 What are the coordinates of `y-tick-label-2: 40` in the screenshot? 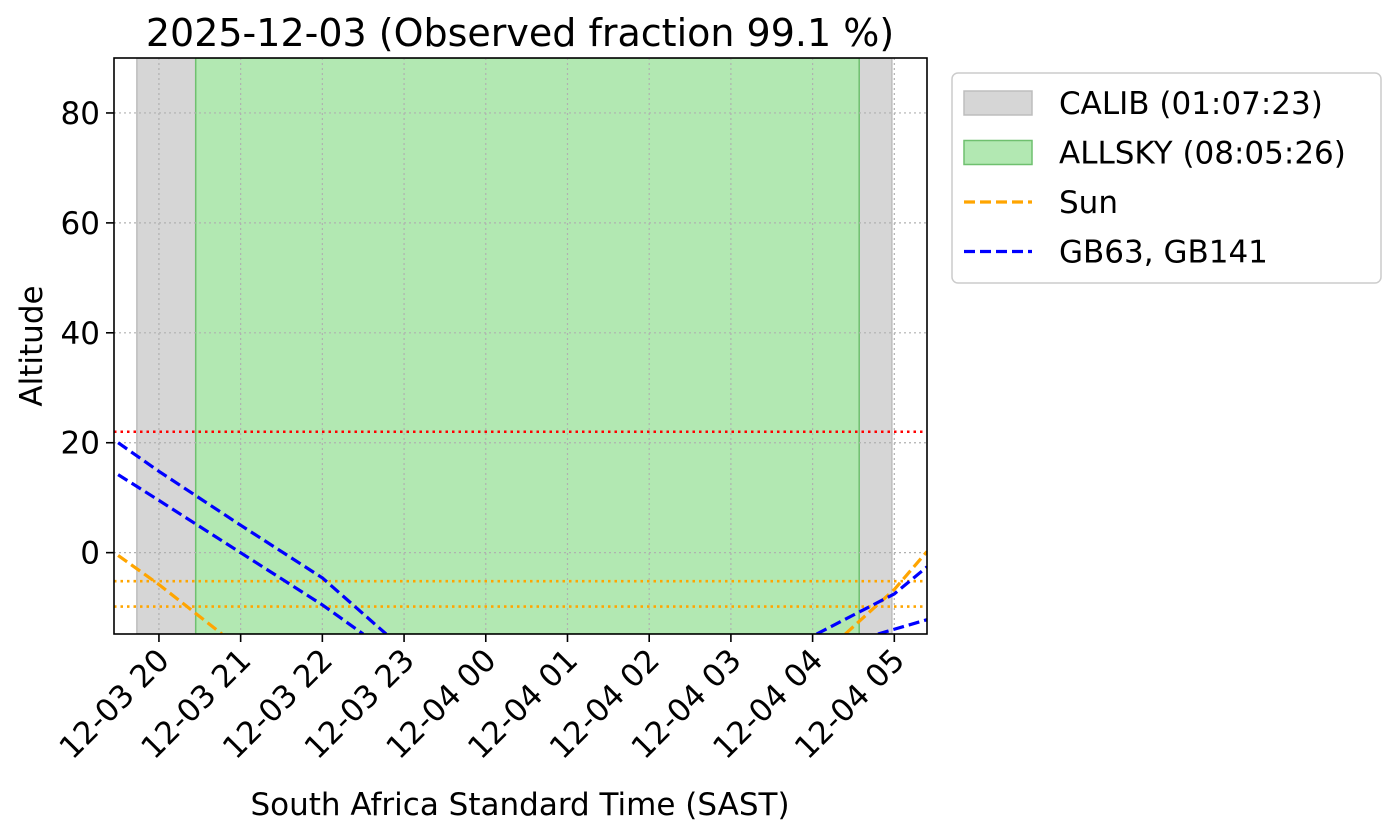 It's located at (80, 334).